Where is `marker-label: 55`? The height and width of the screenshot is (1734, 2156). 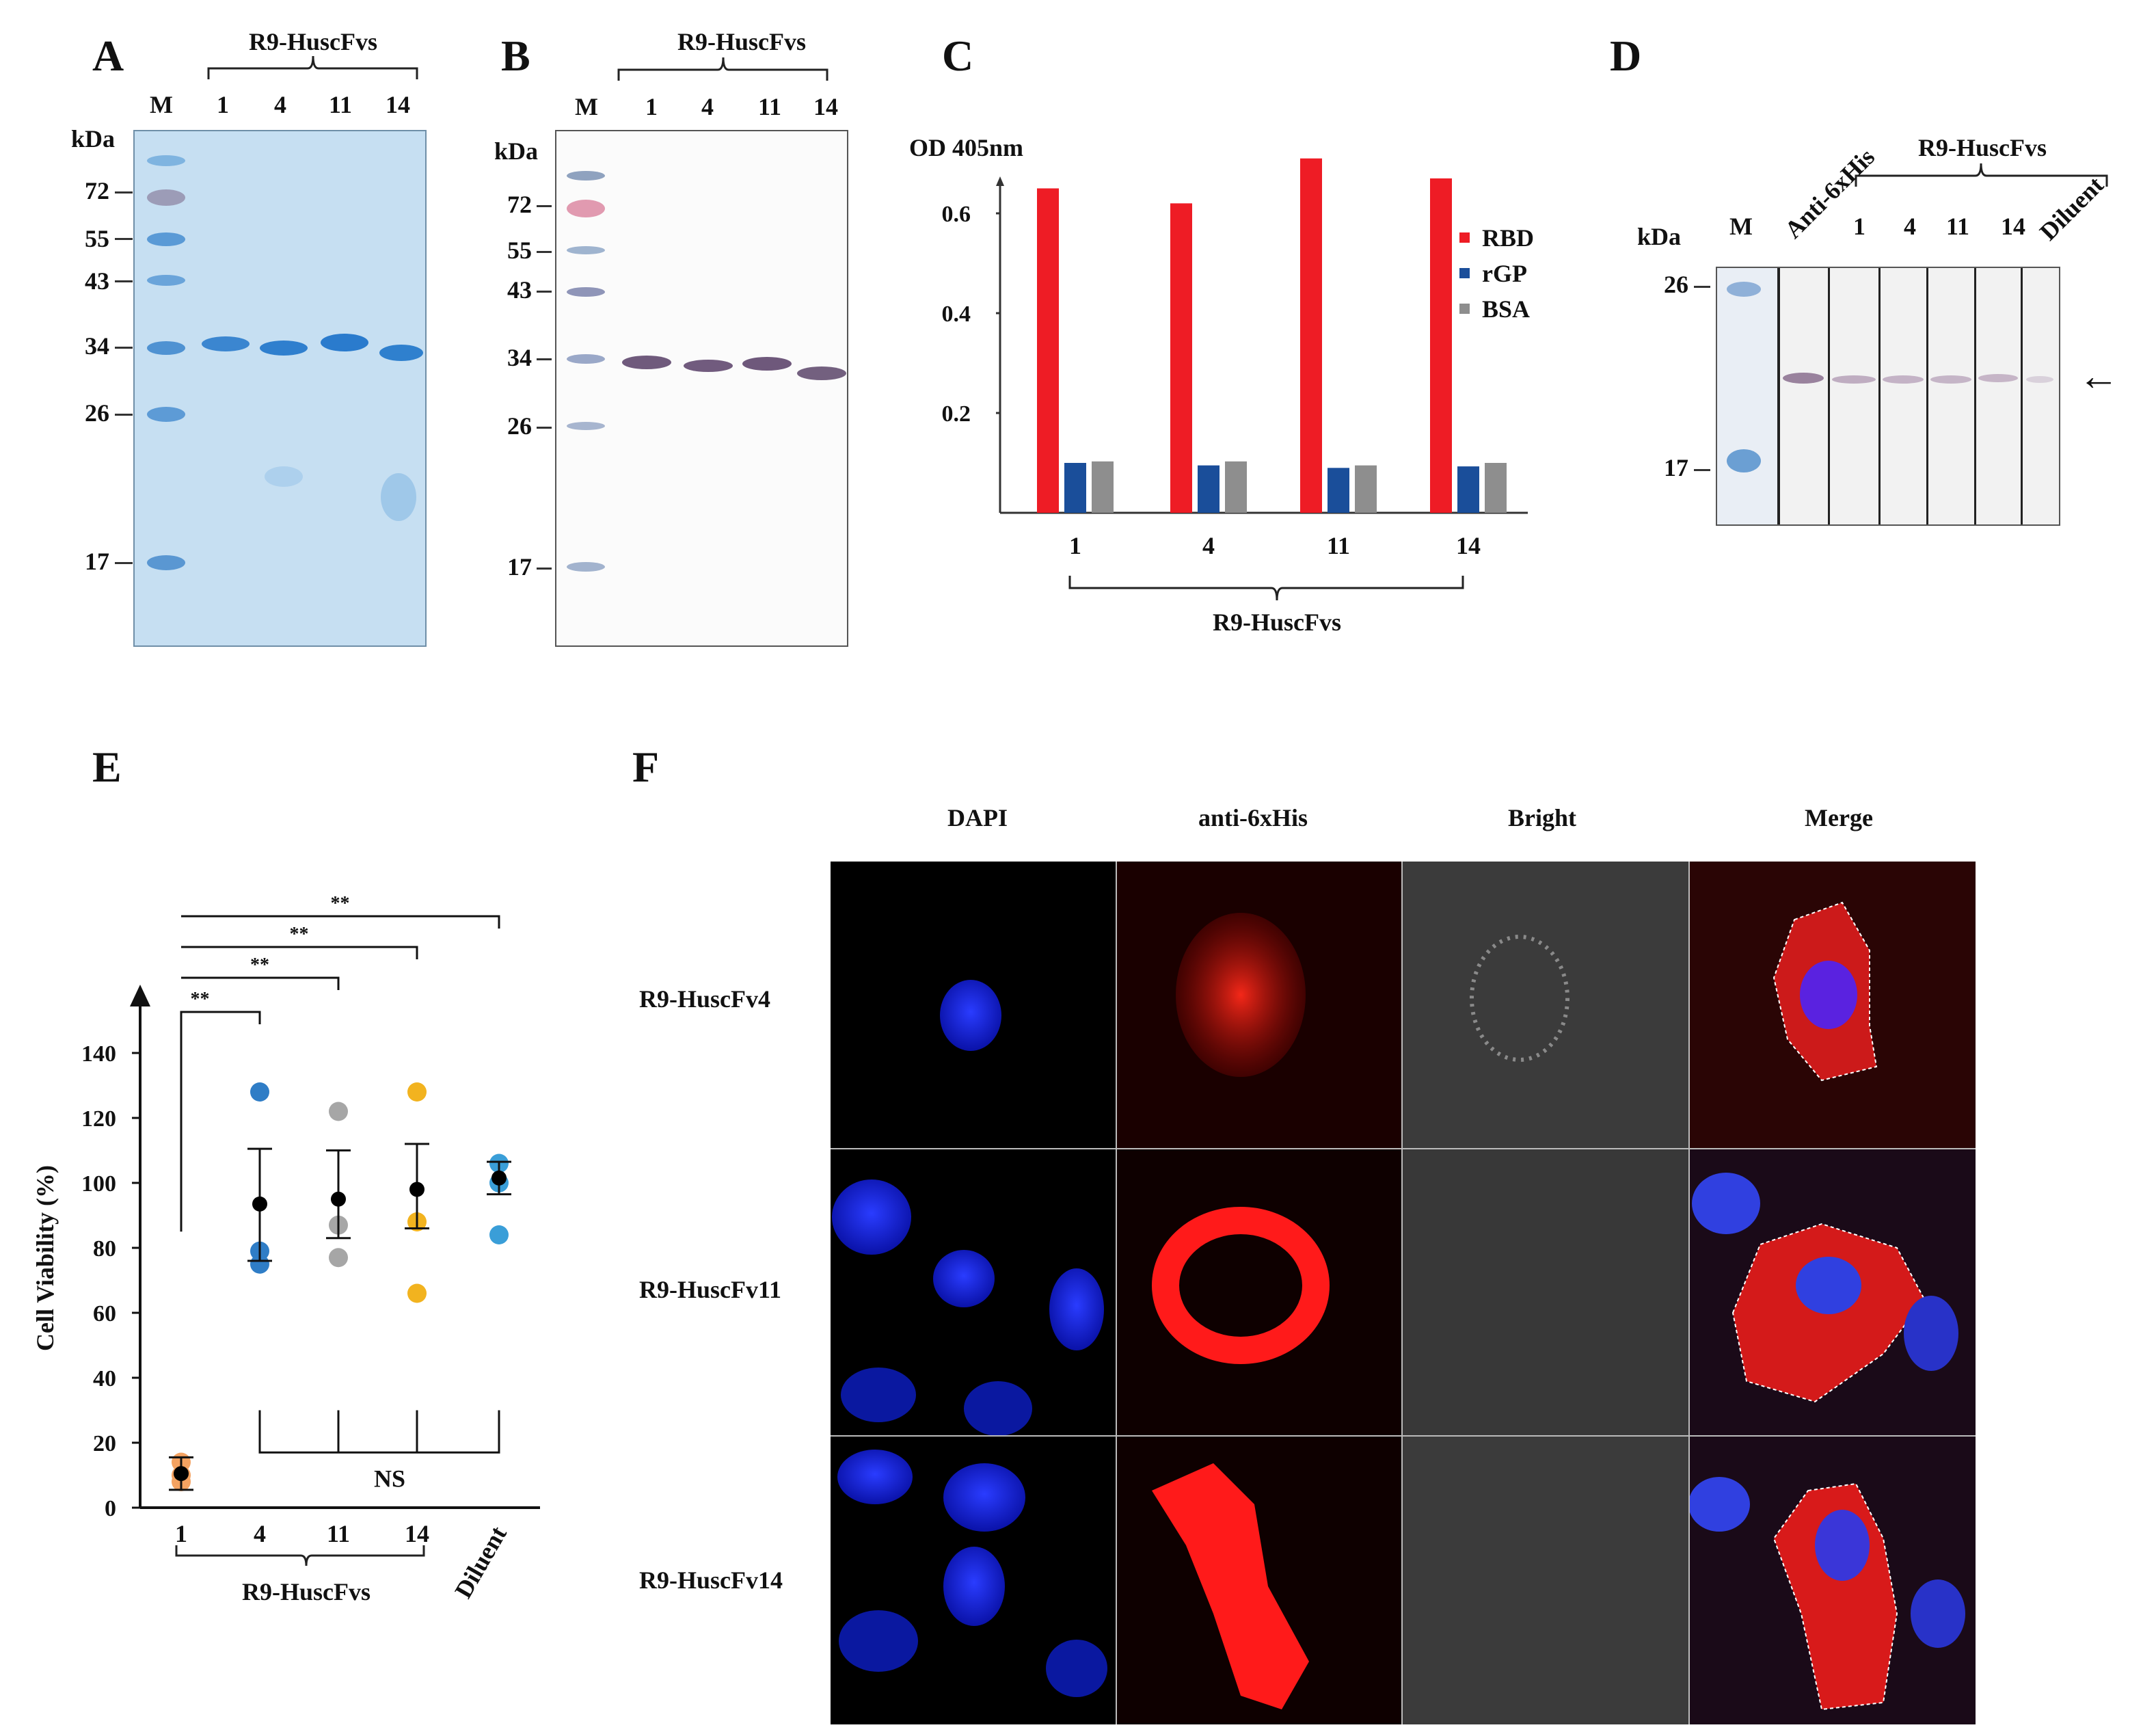
marker-label: 55 is located at coordinates (519, 250).